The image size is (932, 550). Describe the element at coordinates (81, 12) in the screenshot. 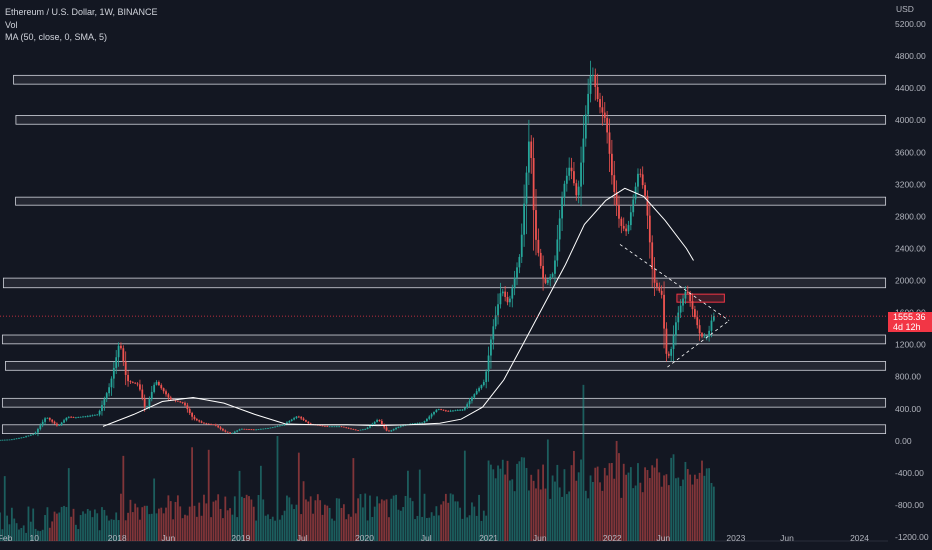

I see `symbol-title: Ethereum / U.S. Dollar, 1W, BINANCE` at that location.